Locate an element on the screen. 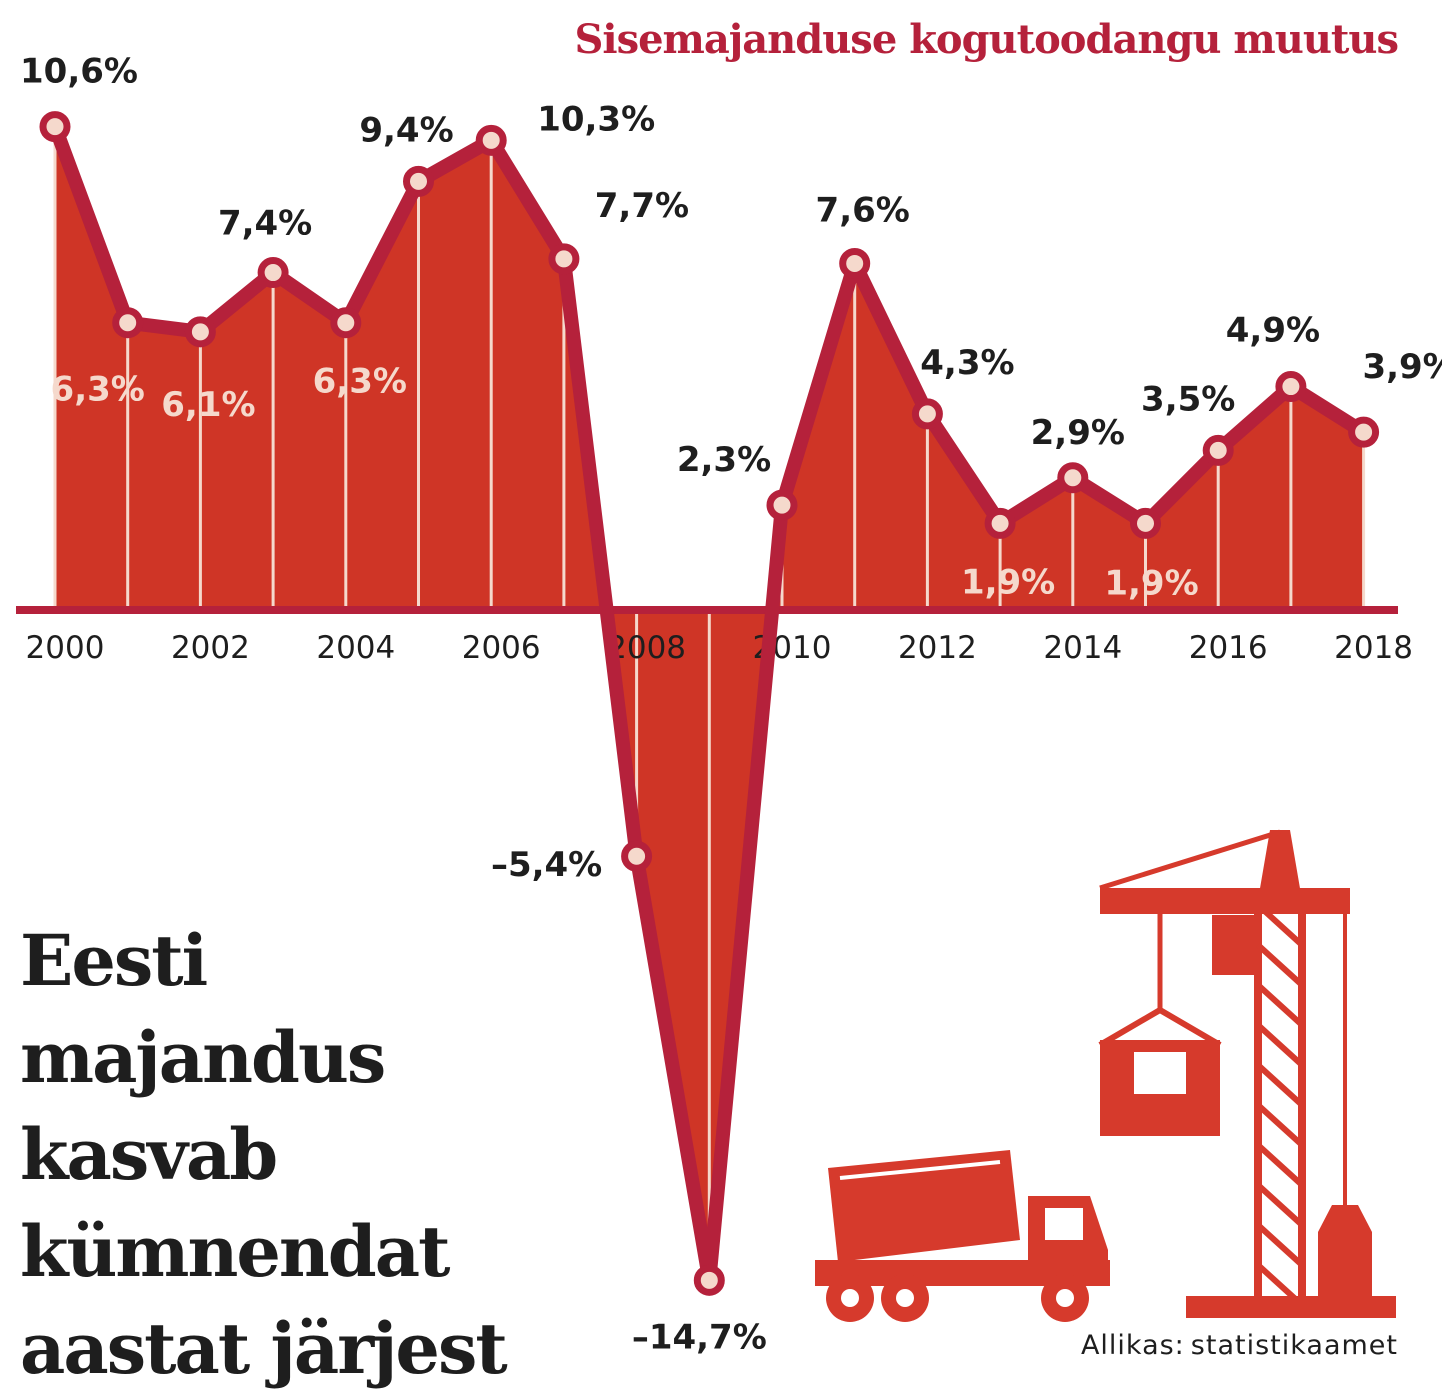 This screenshot has height=1399, width=1442. illustrations is located at coordinates (1105, 1075).